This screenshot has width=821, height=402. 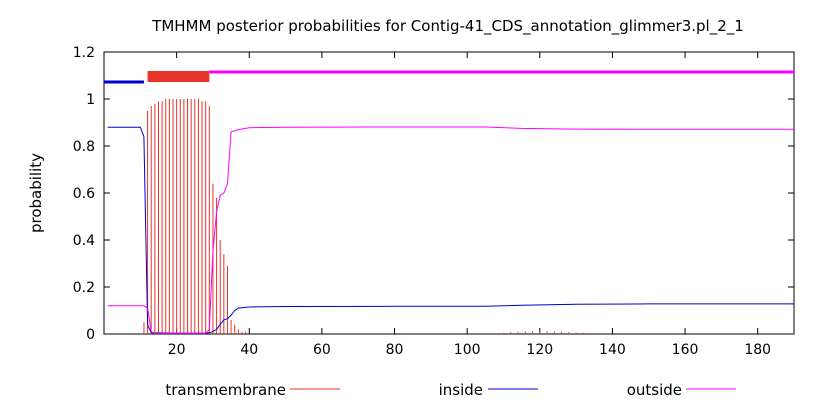 What do you see at coordinates (84, 53) in the screenshot?
I see `y-tick-label: 1.2` at bounding box center [84, 53].